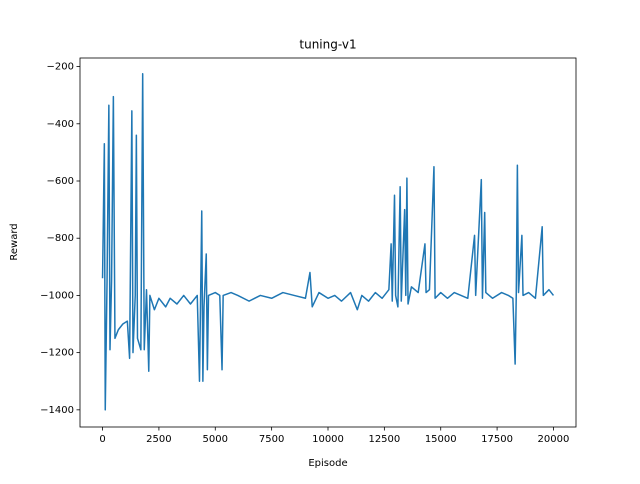  What do you see at coordinates (554, 439) in the screenshot?
I see `x-tick-label: 20000` at bounding box center [554, 439].